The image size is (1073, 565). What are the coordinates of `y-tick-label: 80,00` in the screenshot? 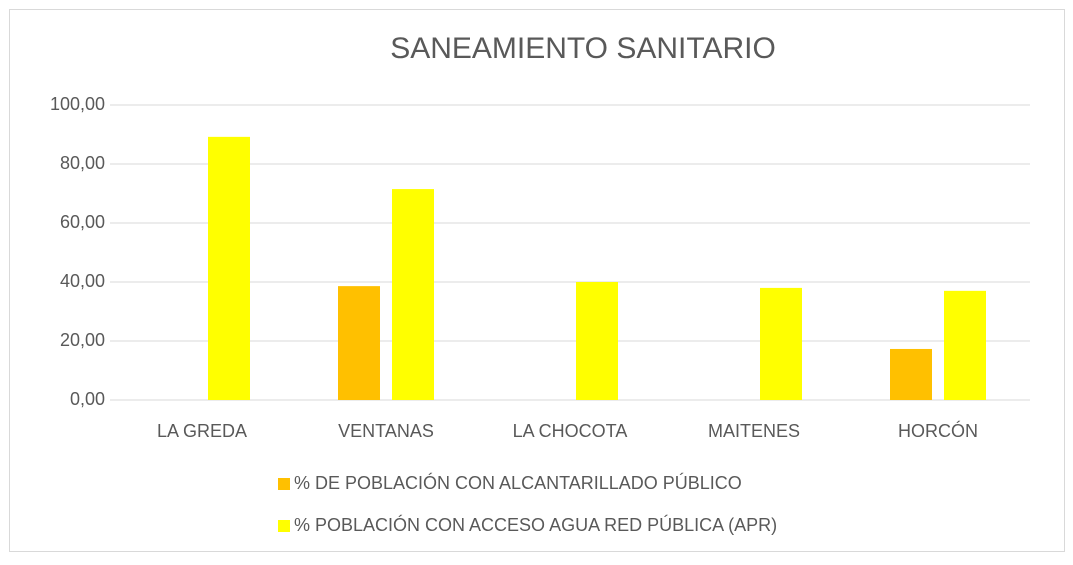 It's located at (82, 163).